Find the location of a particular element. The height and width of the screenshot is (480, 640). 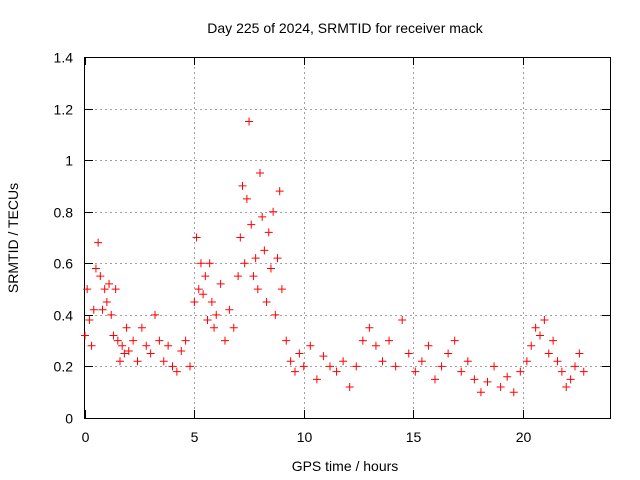

x-tick-label: 5 is located at coordinates (195, 437).